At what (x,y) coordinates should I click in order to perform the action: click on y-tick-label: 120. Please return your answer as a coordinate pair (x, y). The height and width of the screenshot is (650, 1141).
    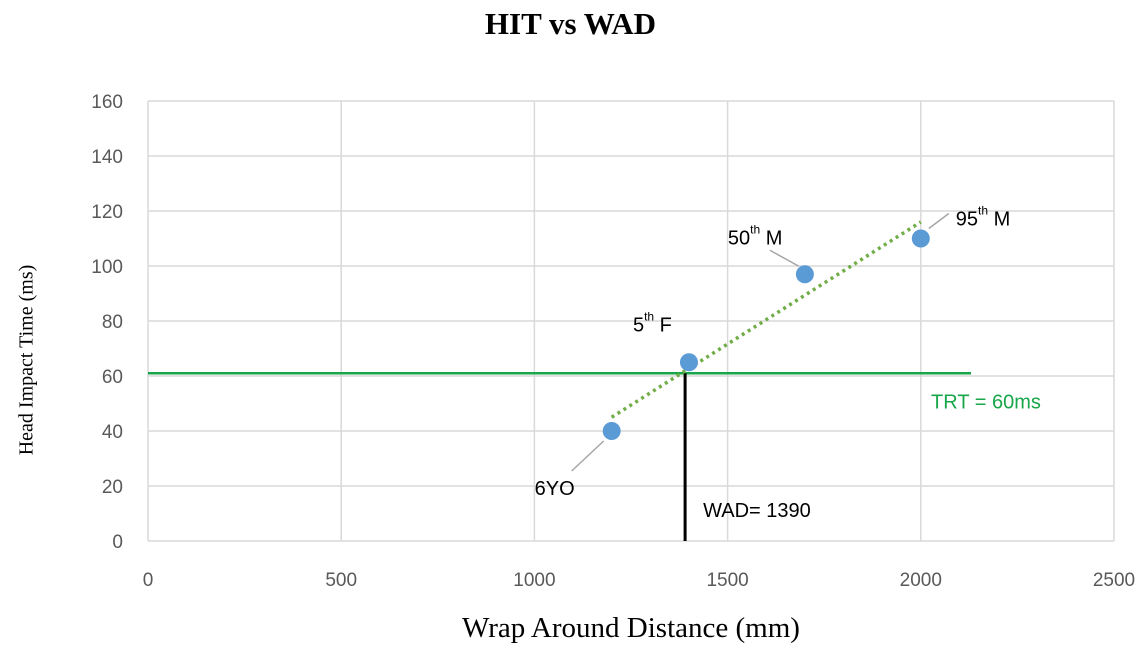
    Looking at the image, I should click on (107, 212).